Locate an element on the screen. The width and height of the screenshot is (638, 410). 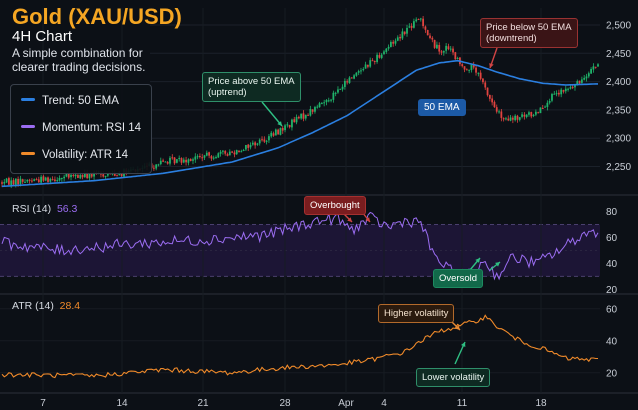
price-tick-label: 2,300 is located at coordinates (618, 139).